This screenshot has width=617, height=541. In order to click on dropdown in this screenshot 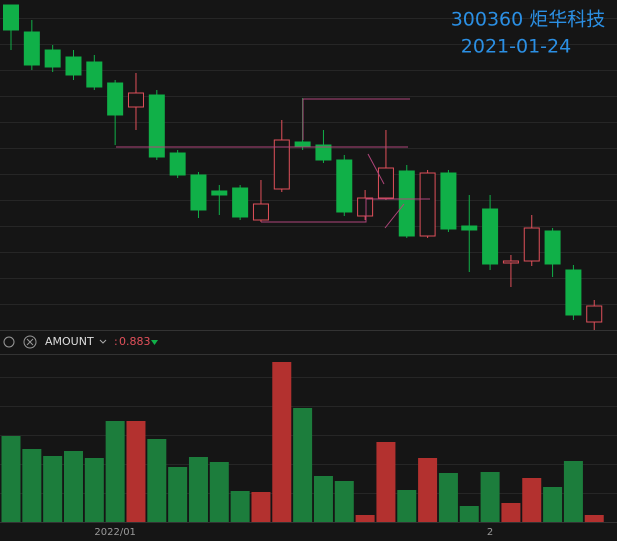, I will do `click(103, 341)`.